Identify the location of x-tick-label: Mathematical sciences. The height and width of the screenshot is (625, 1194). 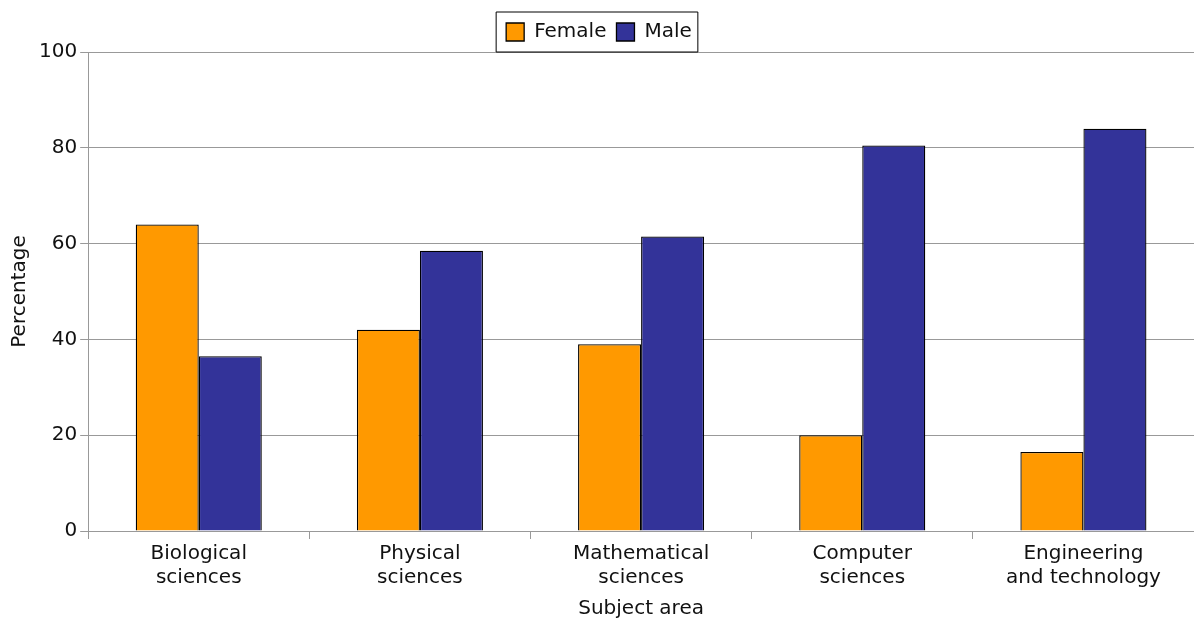
(641, 564).